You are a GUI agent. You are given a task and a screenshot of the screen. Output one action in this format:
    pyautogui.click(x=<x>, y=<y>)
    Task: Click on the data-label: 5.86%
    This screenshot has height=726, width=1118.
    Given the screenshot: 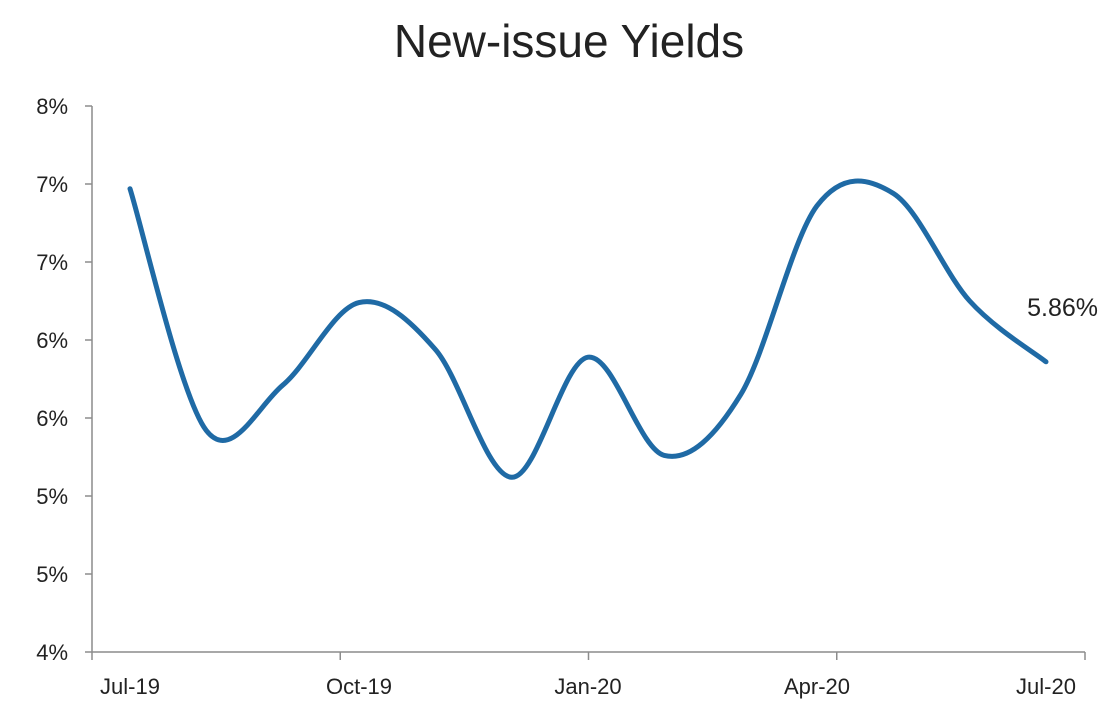 What is the action you would take?
    pyautogui.click(x=1062, y=308)
    